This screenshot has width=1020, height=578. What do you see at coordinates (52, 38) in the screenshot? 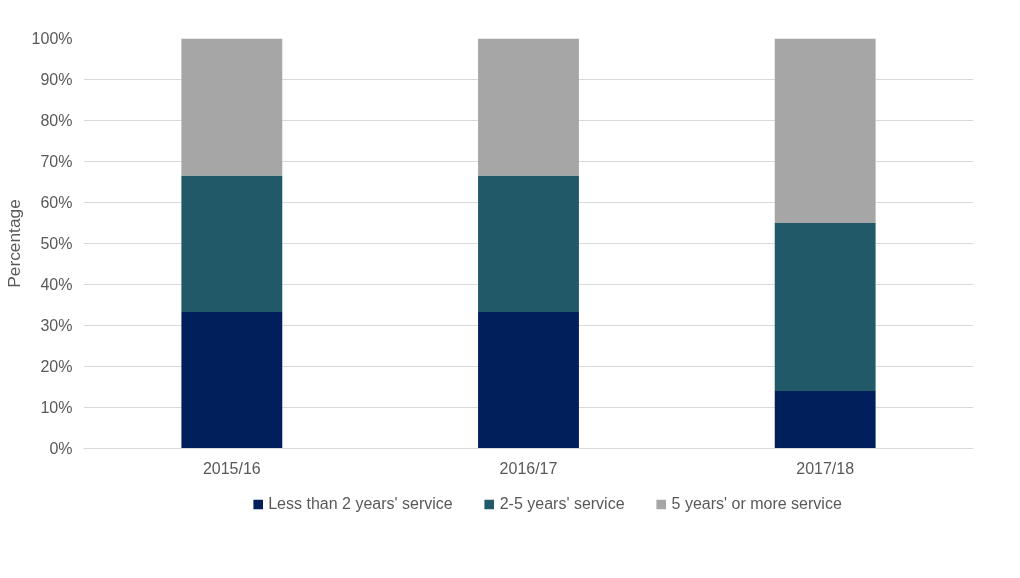
I see `y-tick-label: 100%` at bounding box center [52, 38].